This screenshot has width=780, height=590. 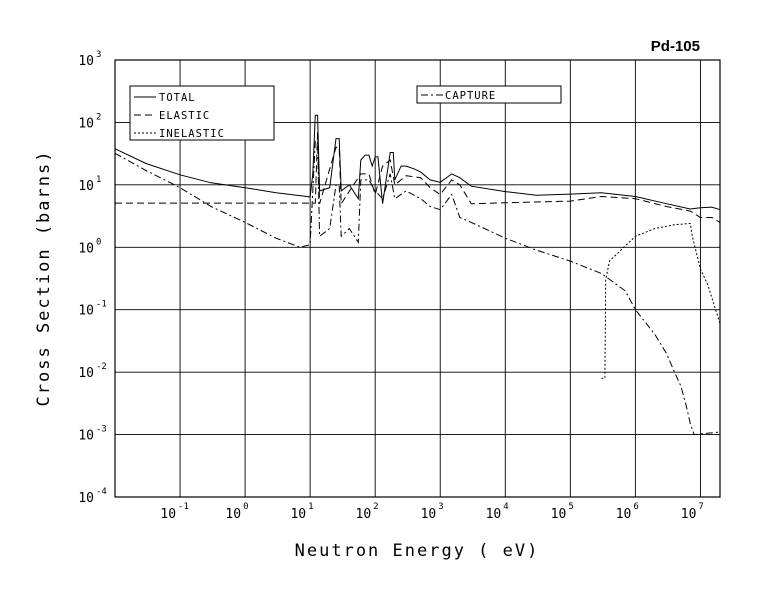 I want to click on series-line-total, so click(x=417, y=162).